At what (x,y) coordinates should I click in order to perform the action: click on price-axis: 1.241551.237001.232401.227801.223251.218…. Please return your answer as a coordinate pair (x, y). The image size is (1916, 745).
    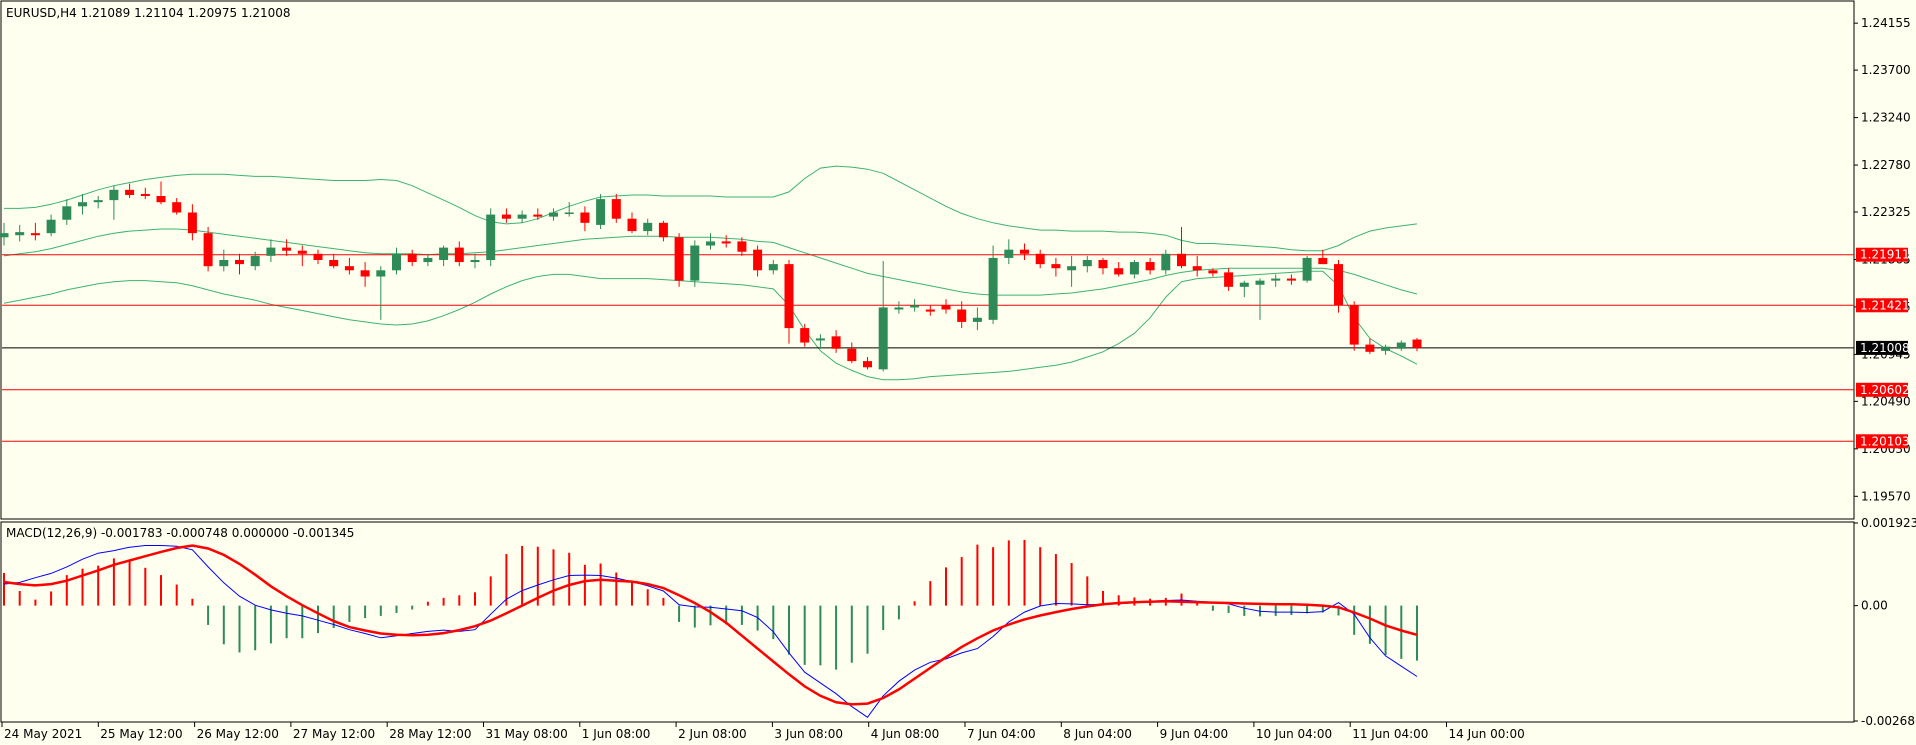
    Looking at the image, I should click on (1882, 259).